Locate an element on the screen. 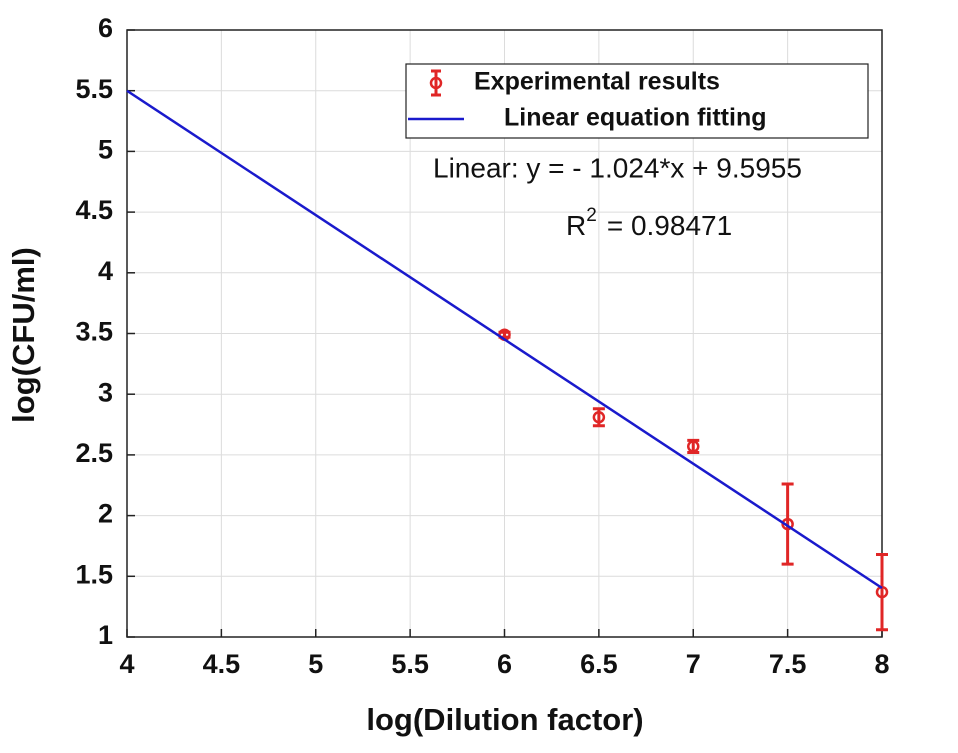  y-tick-label: 1.5 is located at coordinates (94, 574).